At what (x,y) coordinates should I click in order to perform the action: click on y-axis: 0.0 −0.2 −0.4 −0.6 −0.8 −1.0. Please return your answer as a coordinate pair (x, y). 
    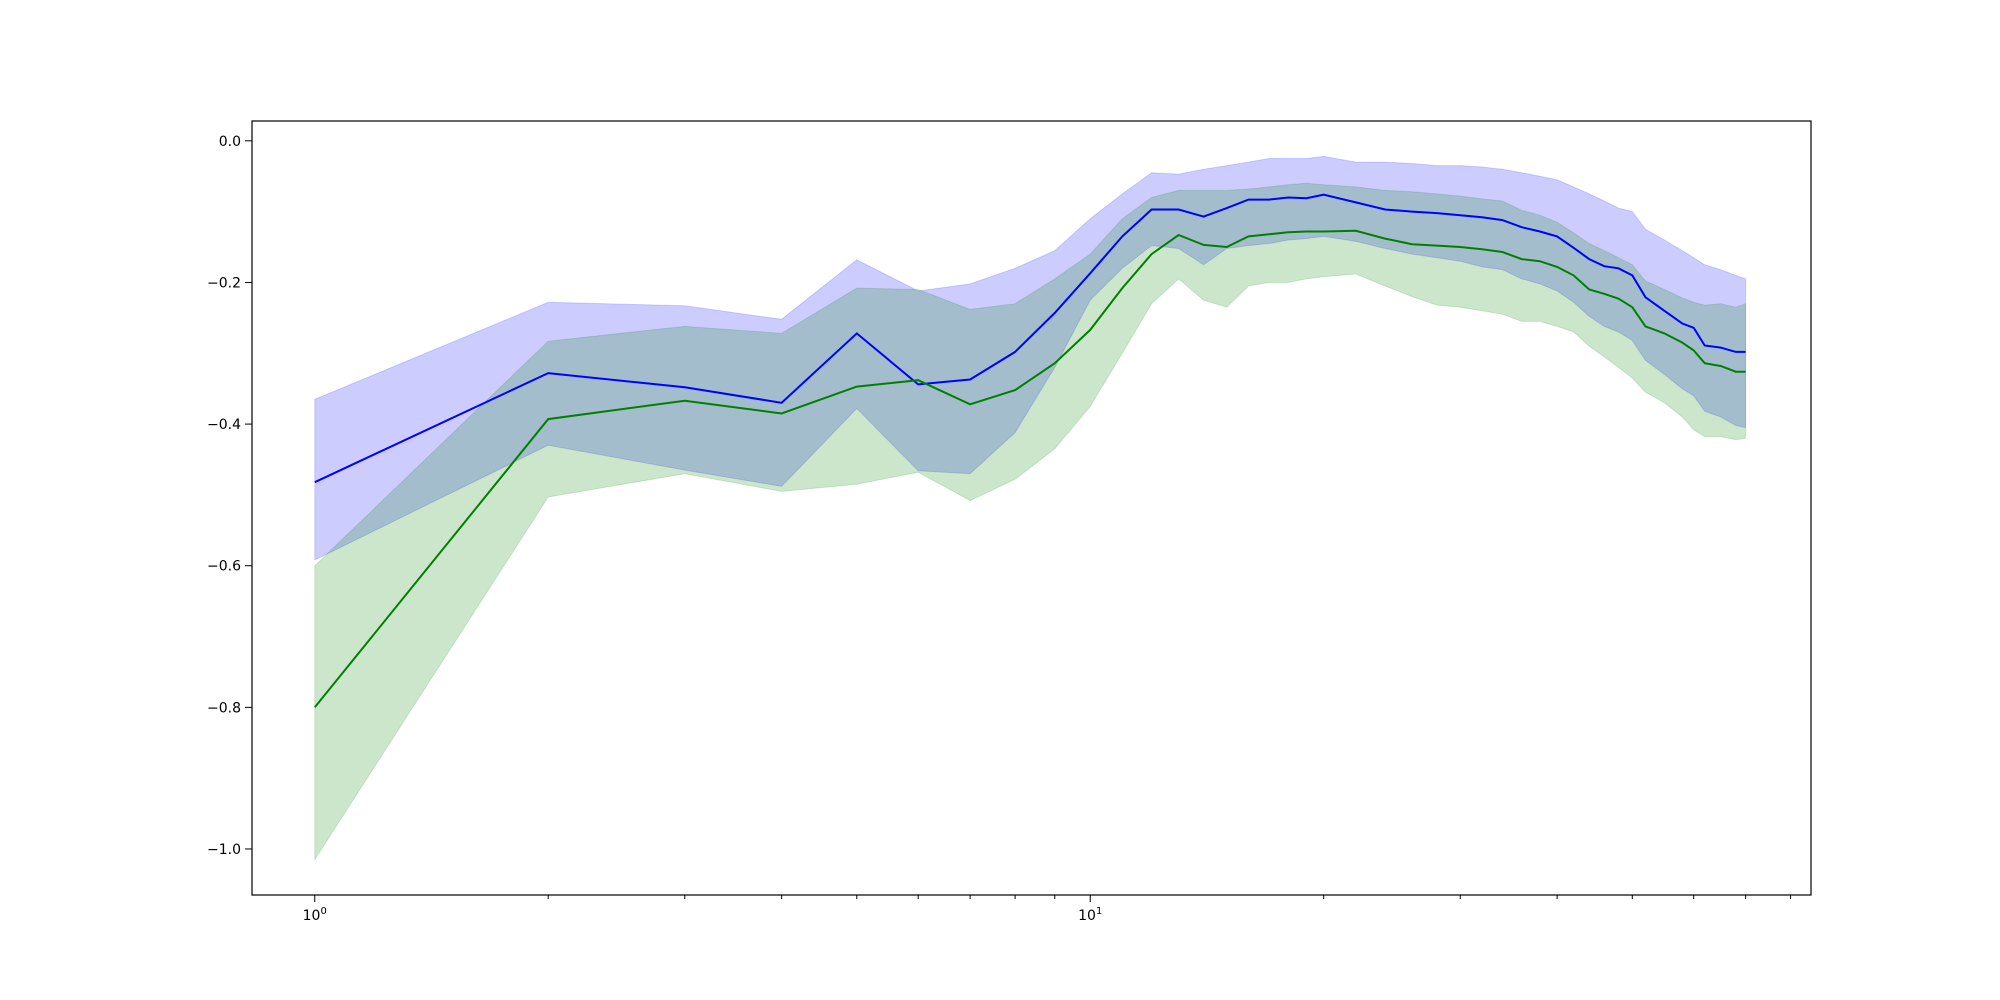
    Looking at the image, I should click on (229, 496).